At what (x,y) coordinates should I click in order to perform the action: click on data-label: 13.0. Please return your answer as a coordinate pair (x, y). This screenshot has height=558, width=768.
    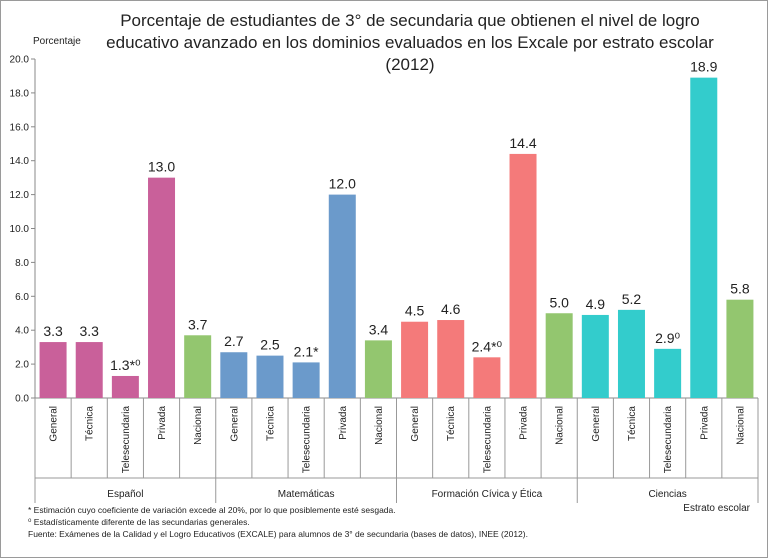
    Looking at the image, I should click on (161, 167).